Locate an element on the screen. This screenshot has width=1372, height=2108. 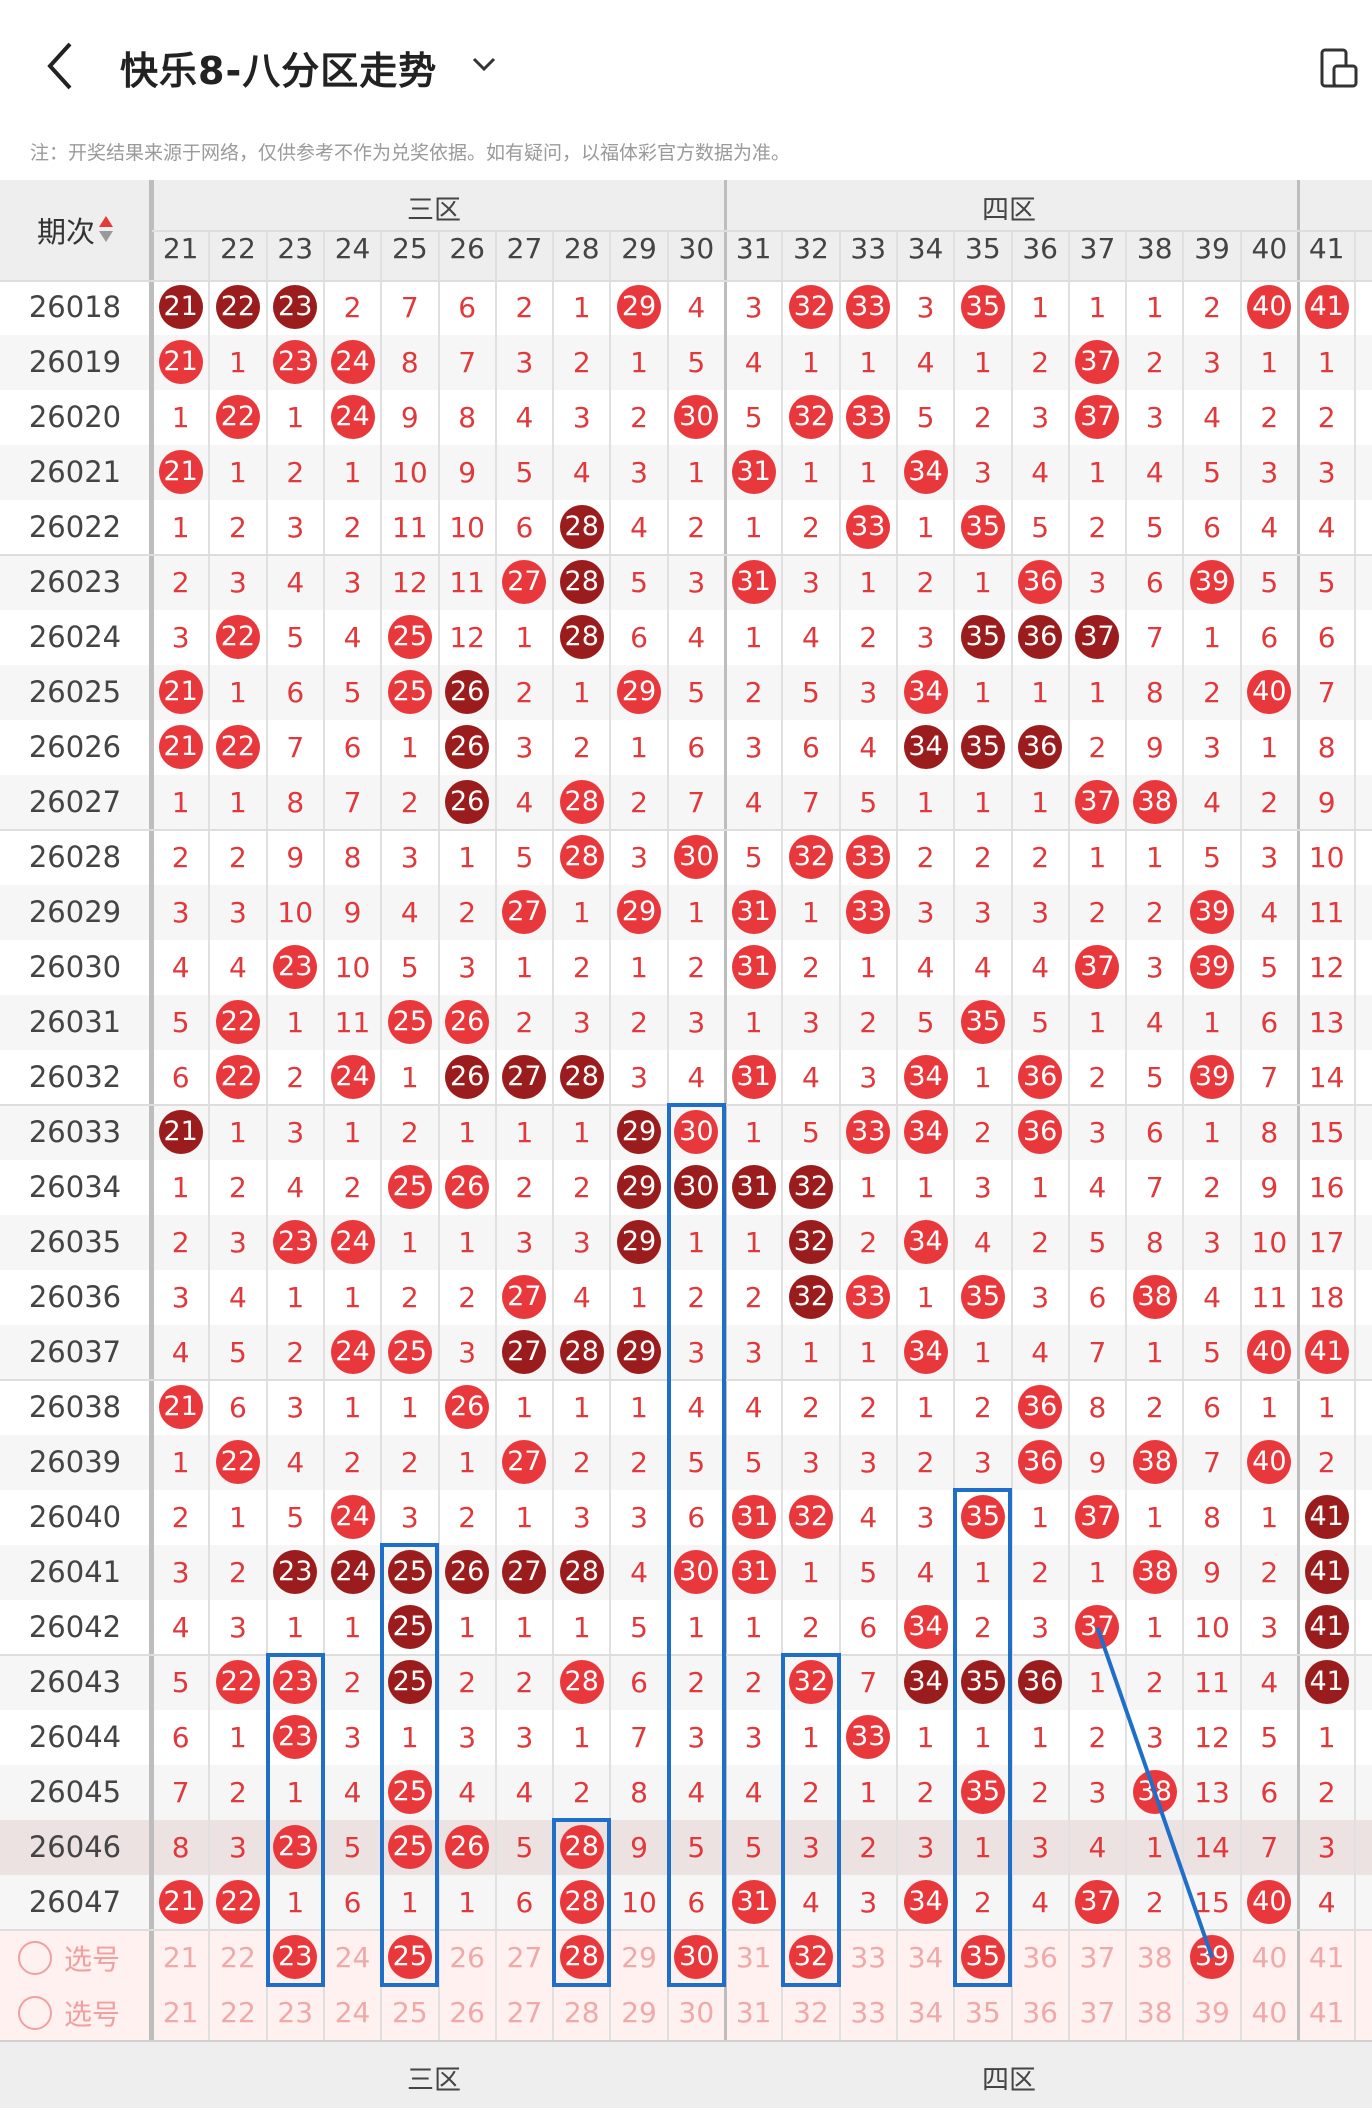
trend-cell: 25 is located at coordinates (409, 1957).